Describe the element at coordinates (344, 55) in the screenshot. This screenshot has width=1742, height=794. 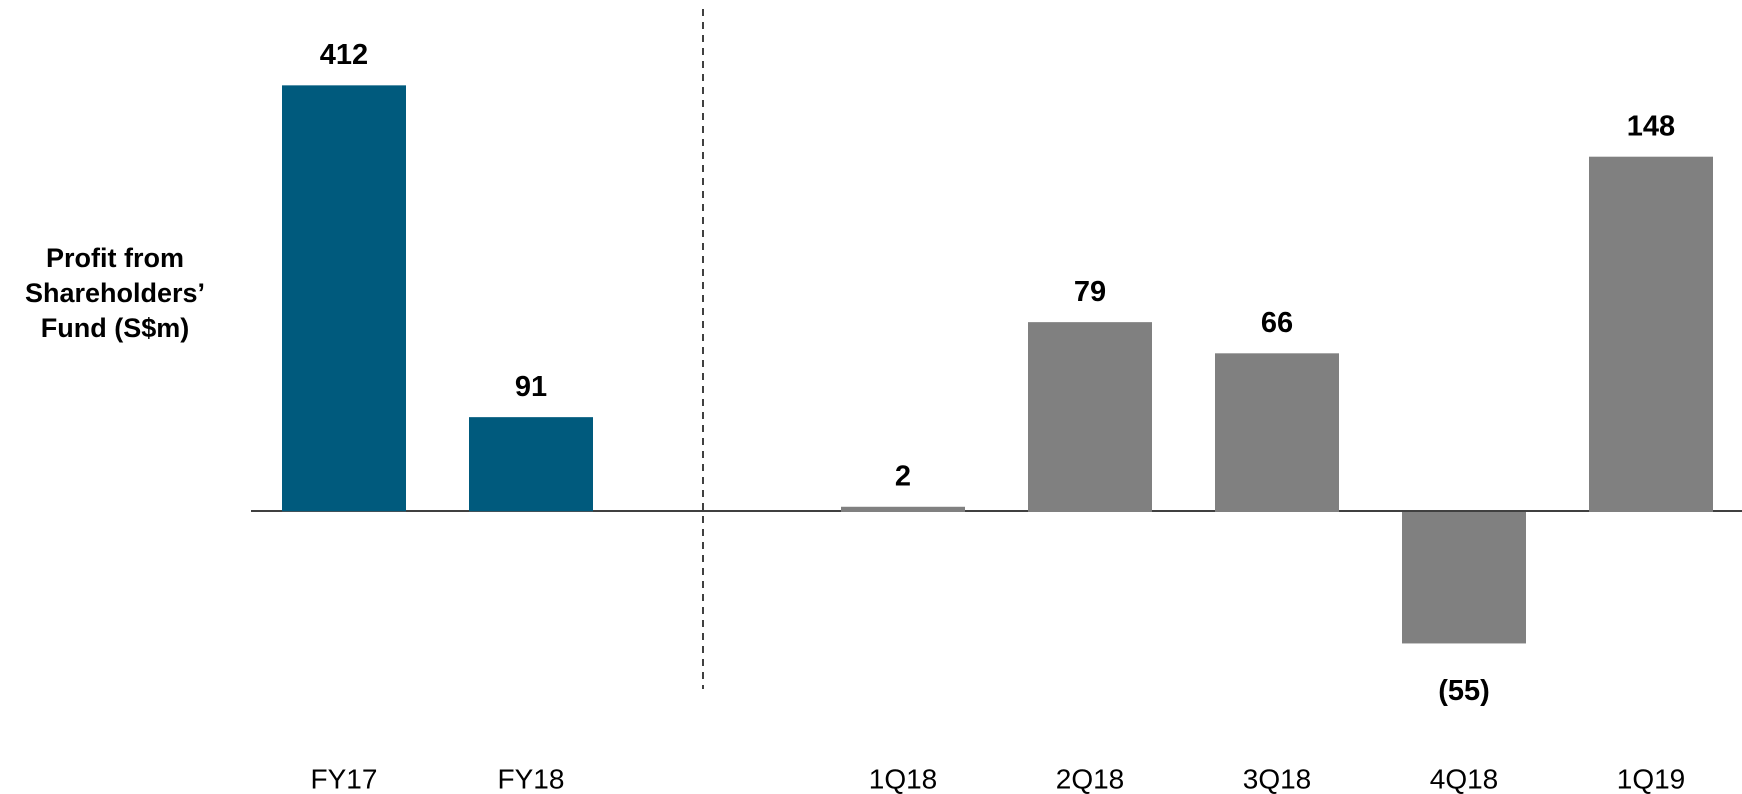
I see `value-label: 412` at that location.